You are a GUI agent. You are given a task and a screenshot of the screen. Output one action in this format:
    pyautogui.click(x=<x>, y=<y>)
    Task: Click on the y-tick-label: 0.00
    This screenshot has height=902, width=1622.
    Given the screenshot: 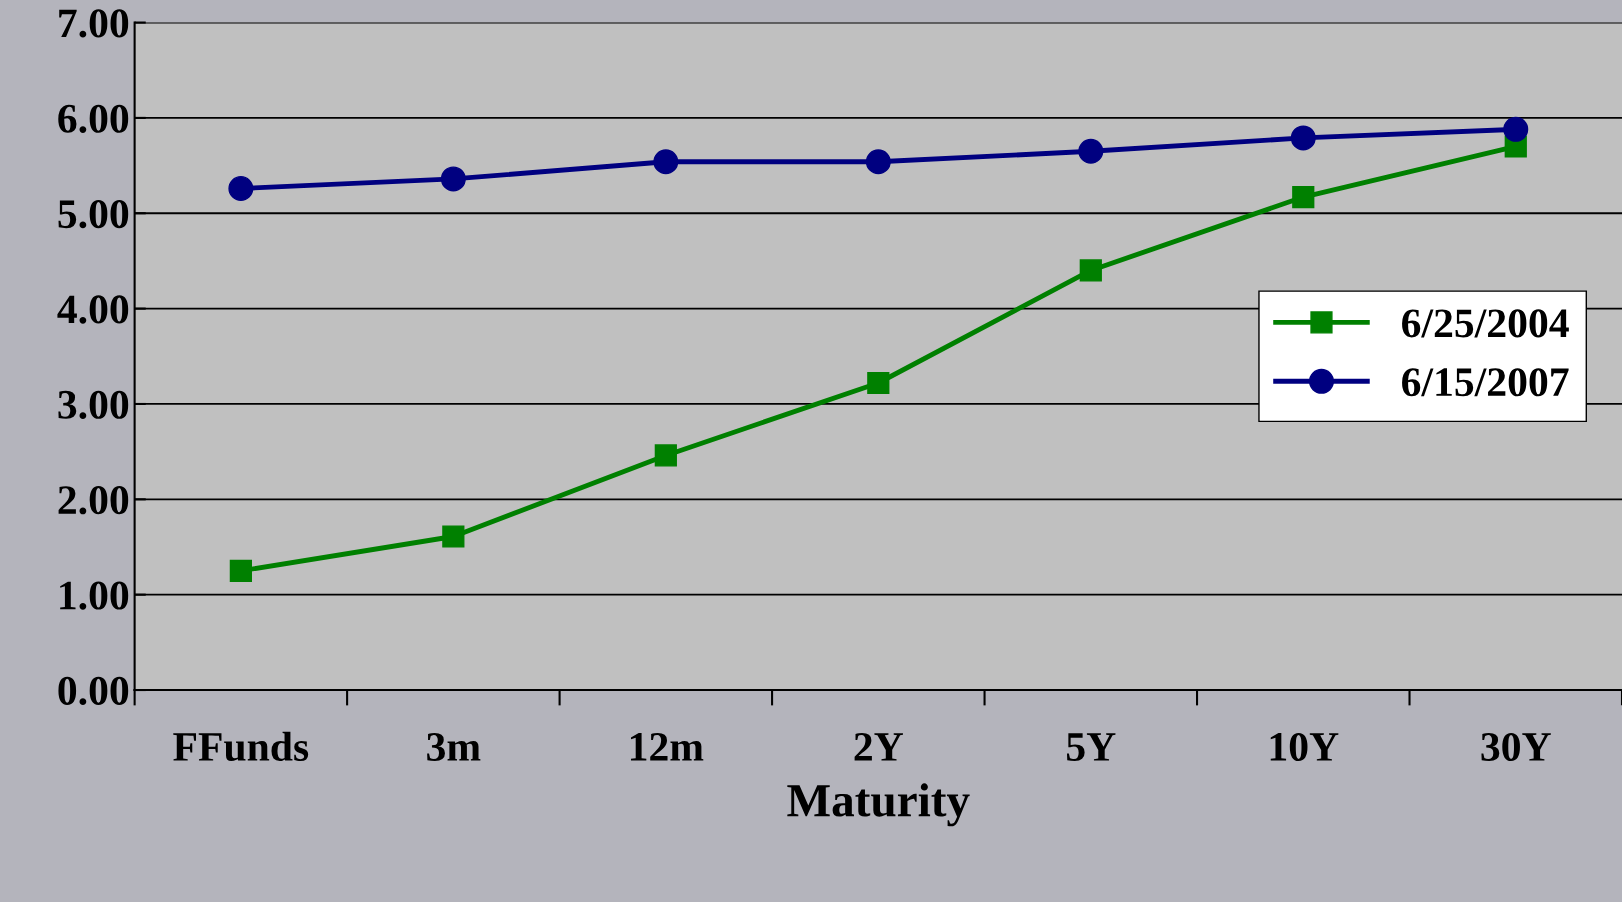 What is the action you would take?
    pyautogui.click(x=93, y=691)
    